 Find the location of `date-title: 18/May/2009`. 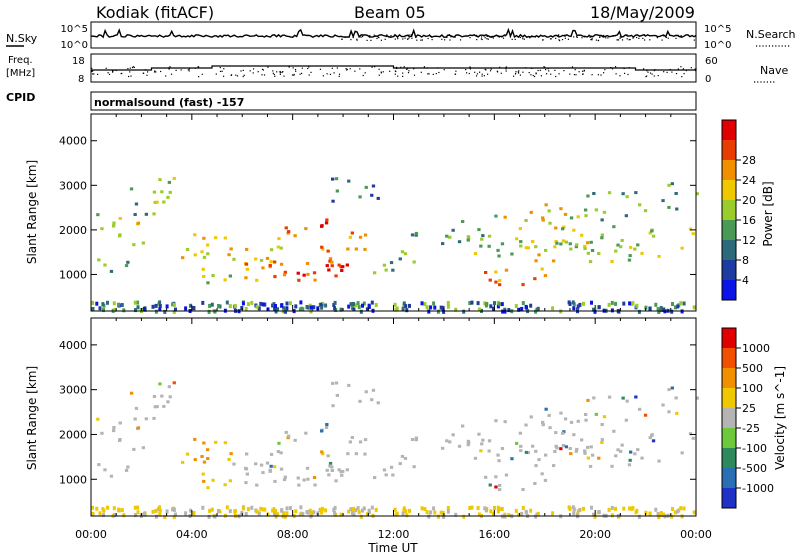

date-title: 18/May/2009 is located at coordinates (642, 12).